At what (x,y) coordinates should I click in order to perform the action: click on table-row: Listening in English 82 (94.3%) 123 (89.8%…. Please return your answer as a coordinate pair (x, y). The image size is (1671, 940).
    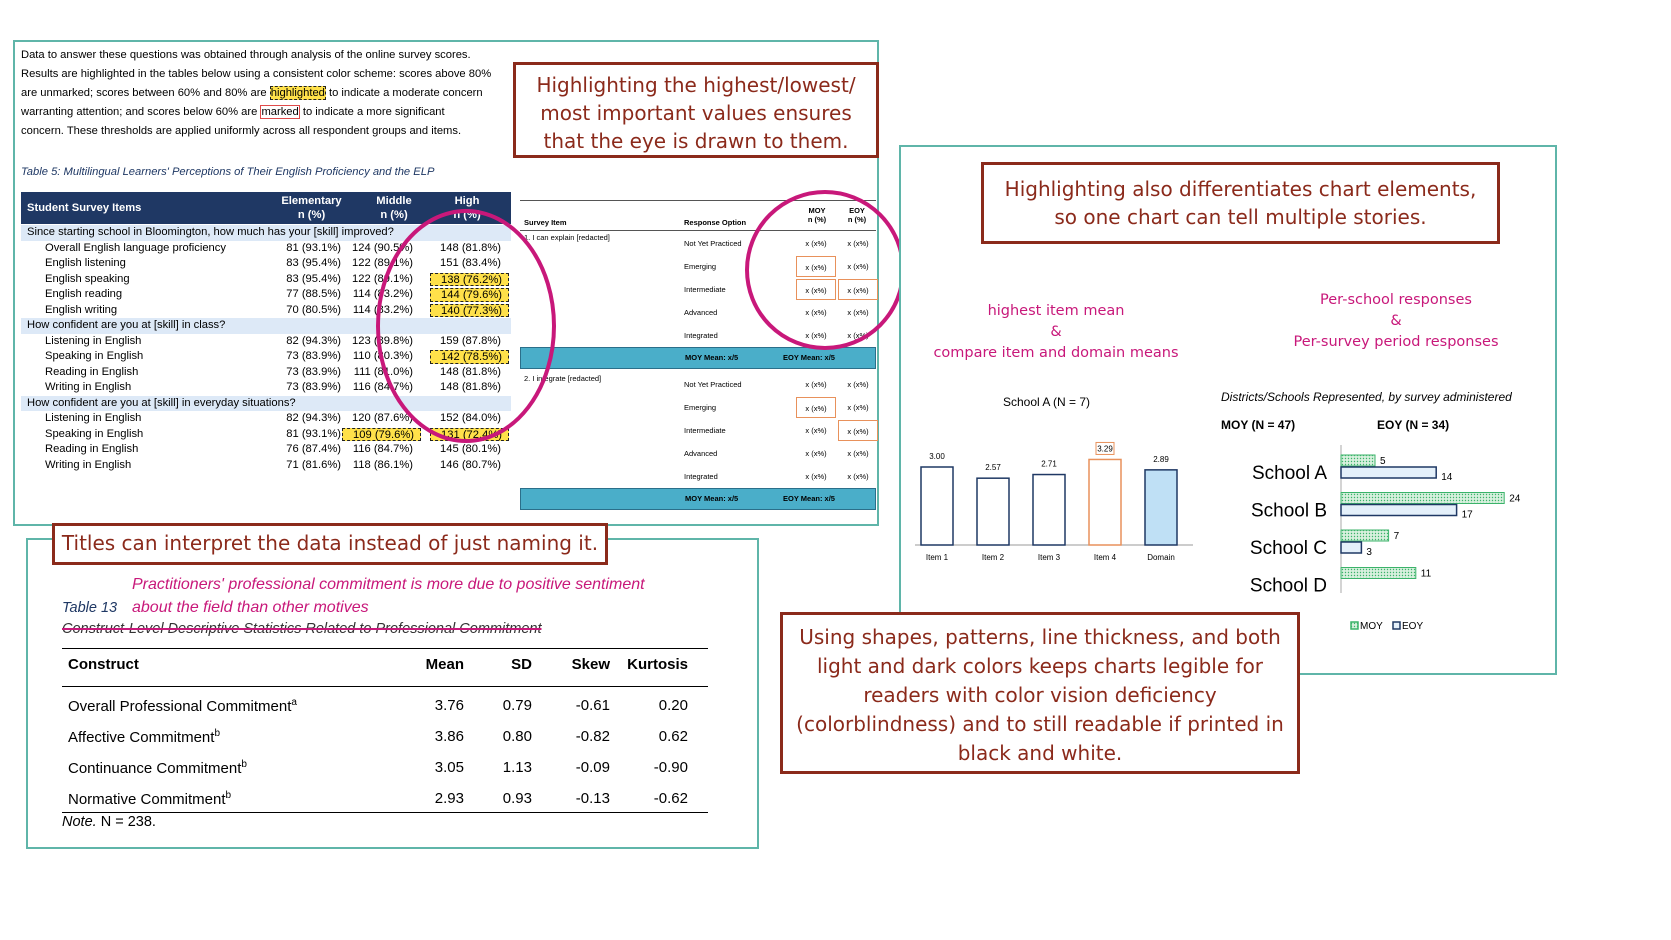
    Looking at the image, I should click on (266, 342).